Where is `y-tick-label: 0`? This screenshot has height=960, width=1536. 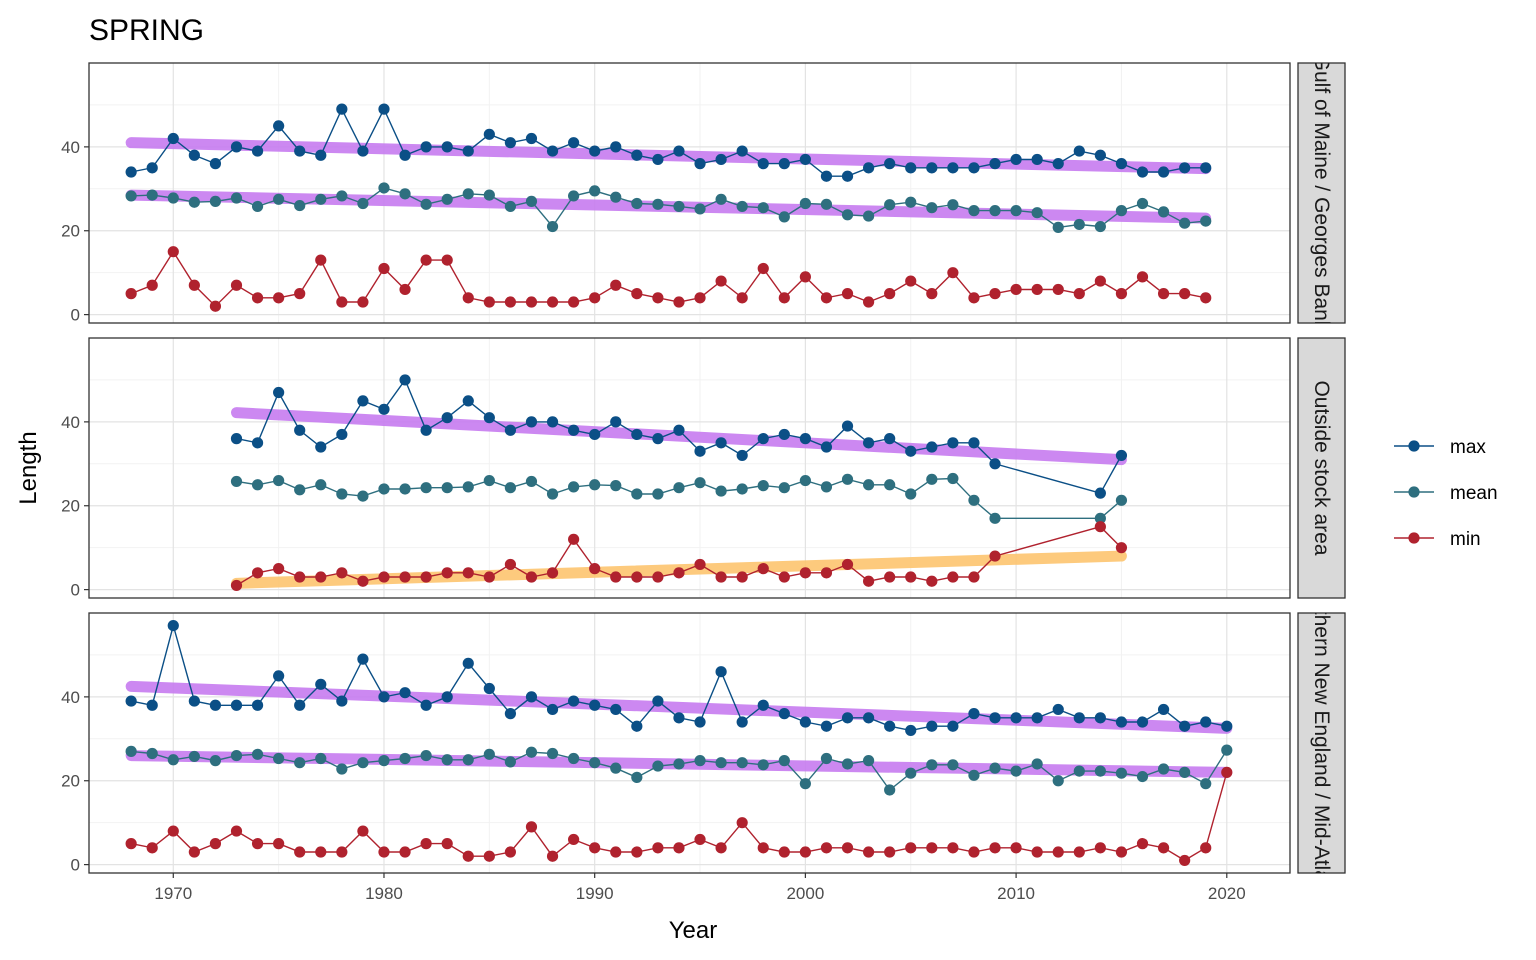
y-tick-label: 0 is located at coordinates (75, 865).